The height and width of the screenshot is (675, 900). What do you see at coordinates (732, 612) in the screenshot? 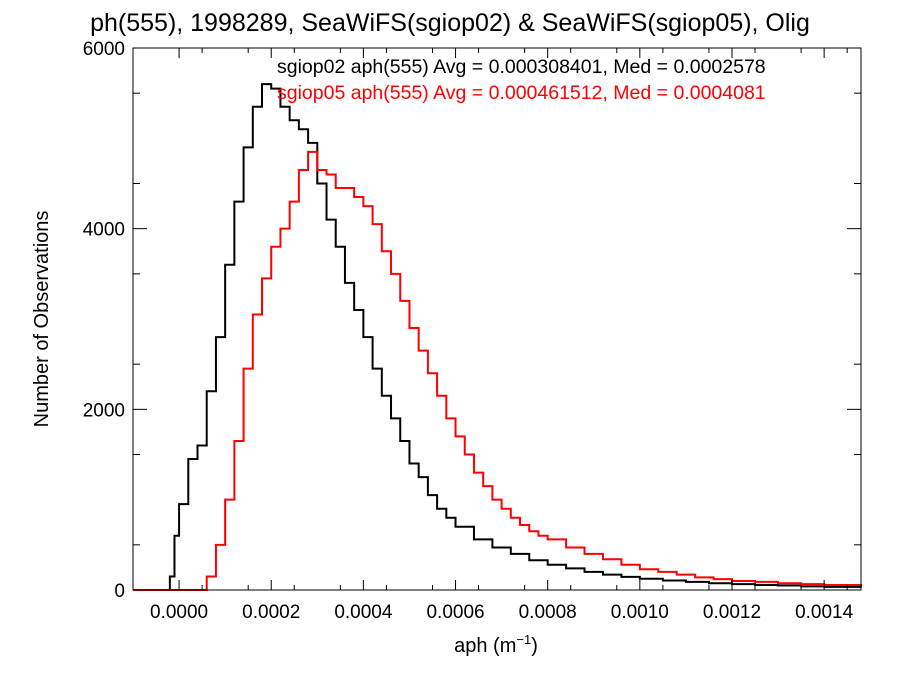
I see `x-tick-label: 0.0012` at bounding box center [732, 612].